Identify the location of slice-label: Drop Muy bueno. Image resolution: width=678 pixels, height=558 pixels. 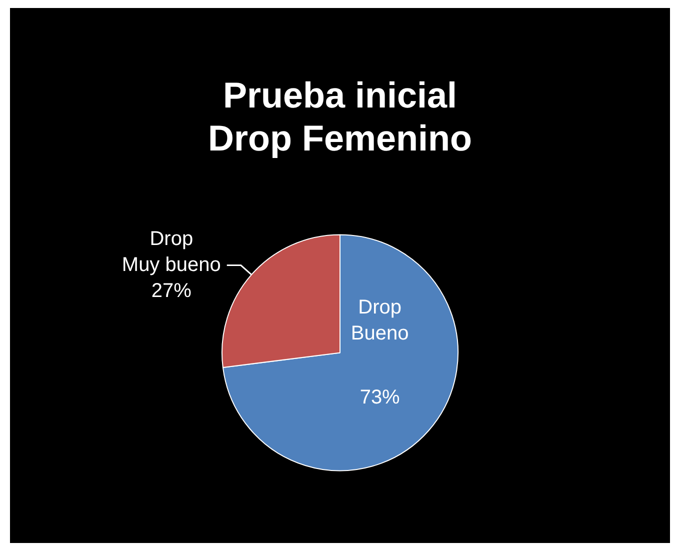
(171, 252).